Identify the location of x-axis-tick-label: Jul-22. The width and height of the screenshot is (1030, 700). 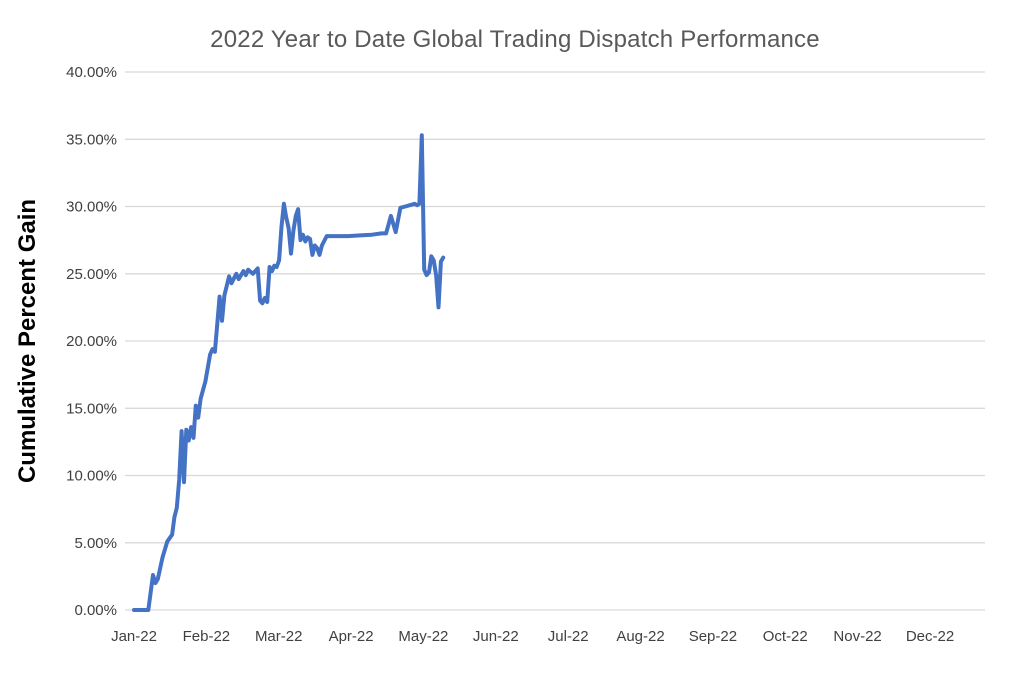
(568, 636).